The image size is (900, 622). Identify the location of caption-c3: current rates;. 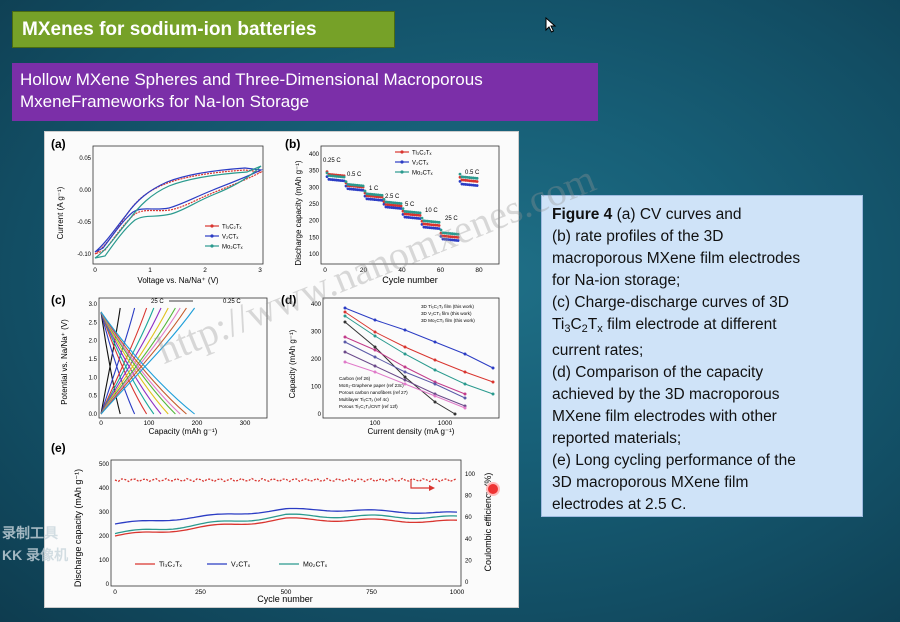
(598, 350).